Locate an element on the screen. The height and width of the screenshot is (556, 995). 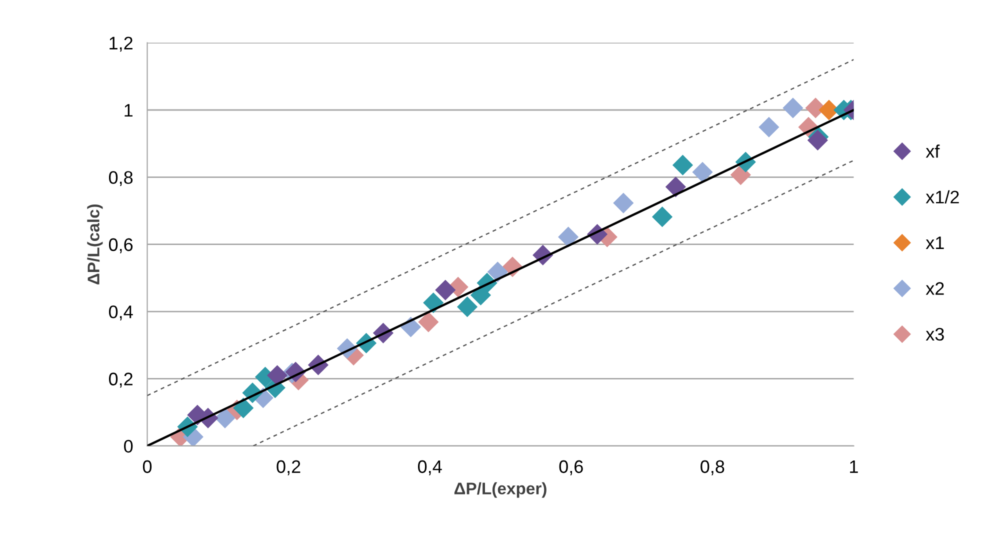
x-tick-label: 0,6 is located at coordinates (571, 468).